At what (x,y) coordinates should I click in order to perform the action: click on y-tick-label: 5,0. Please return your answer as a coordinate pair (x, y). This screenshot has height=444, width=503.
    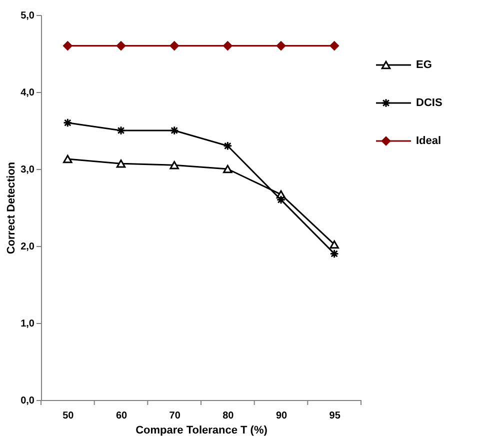
    Looking at the image, I should click on (27, 16).